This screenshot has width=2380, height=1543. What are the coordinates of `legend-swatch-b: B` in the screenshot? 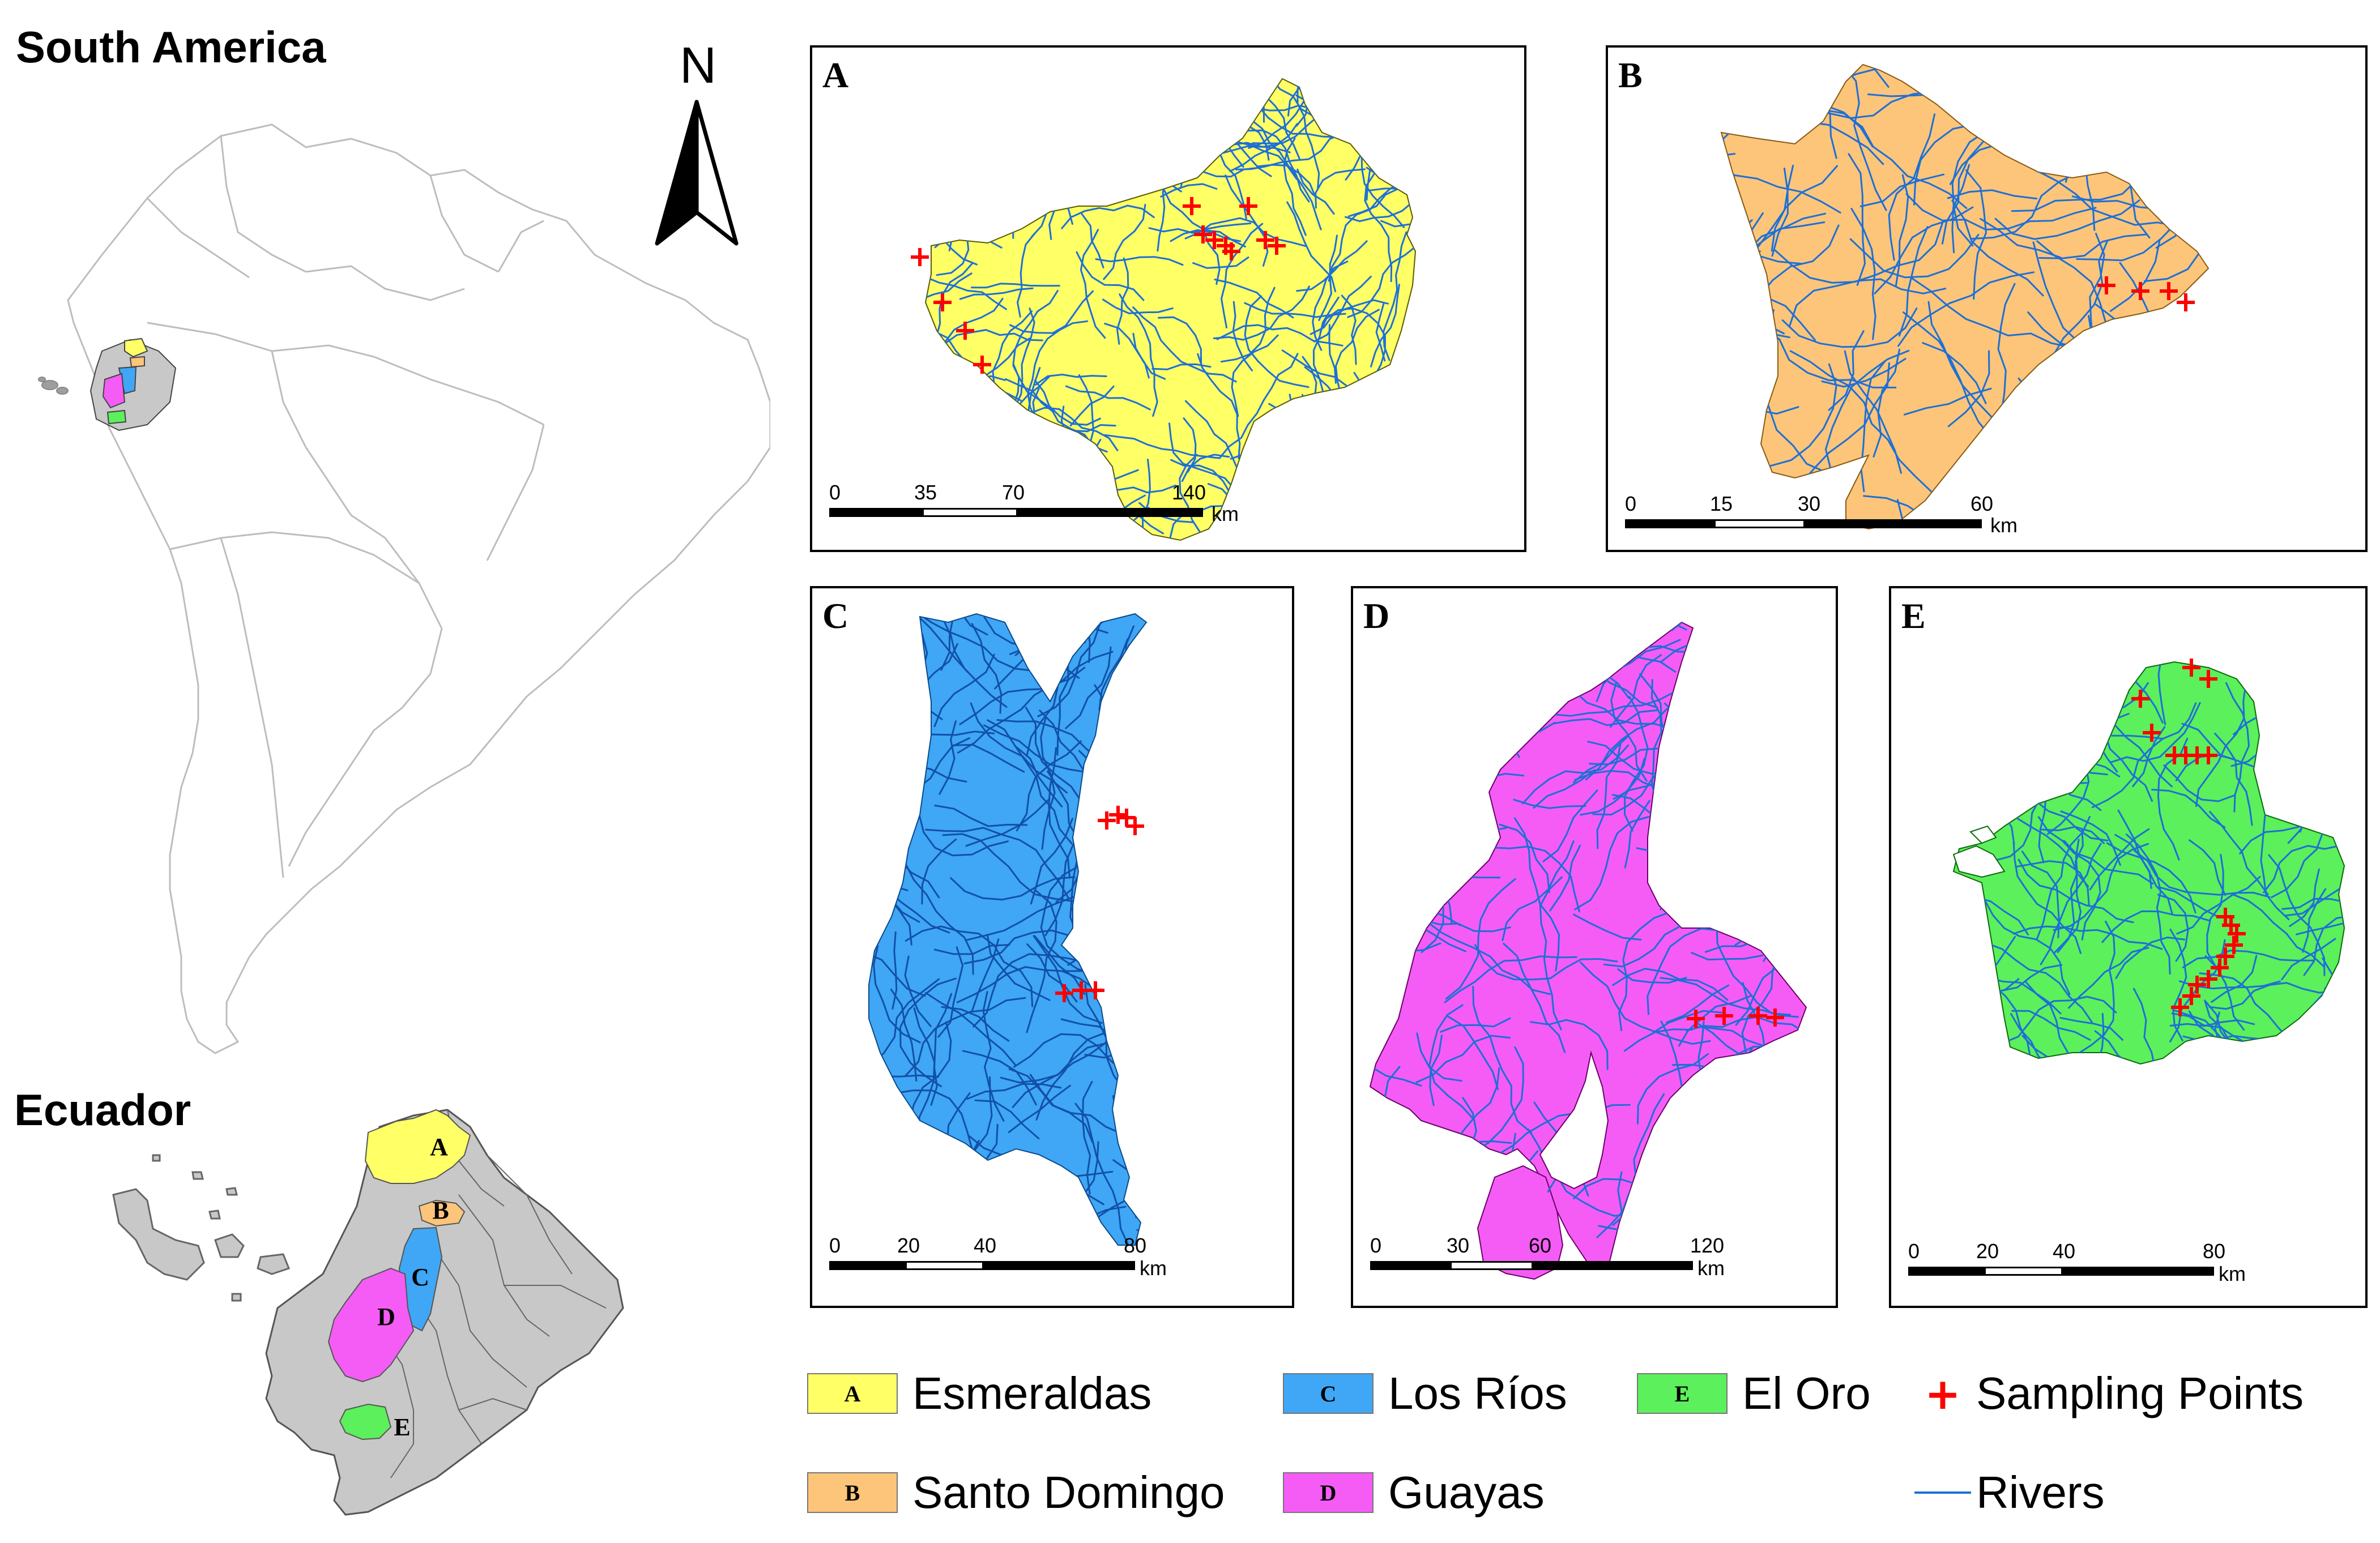 It's located at (852, 1492).